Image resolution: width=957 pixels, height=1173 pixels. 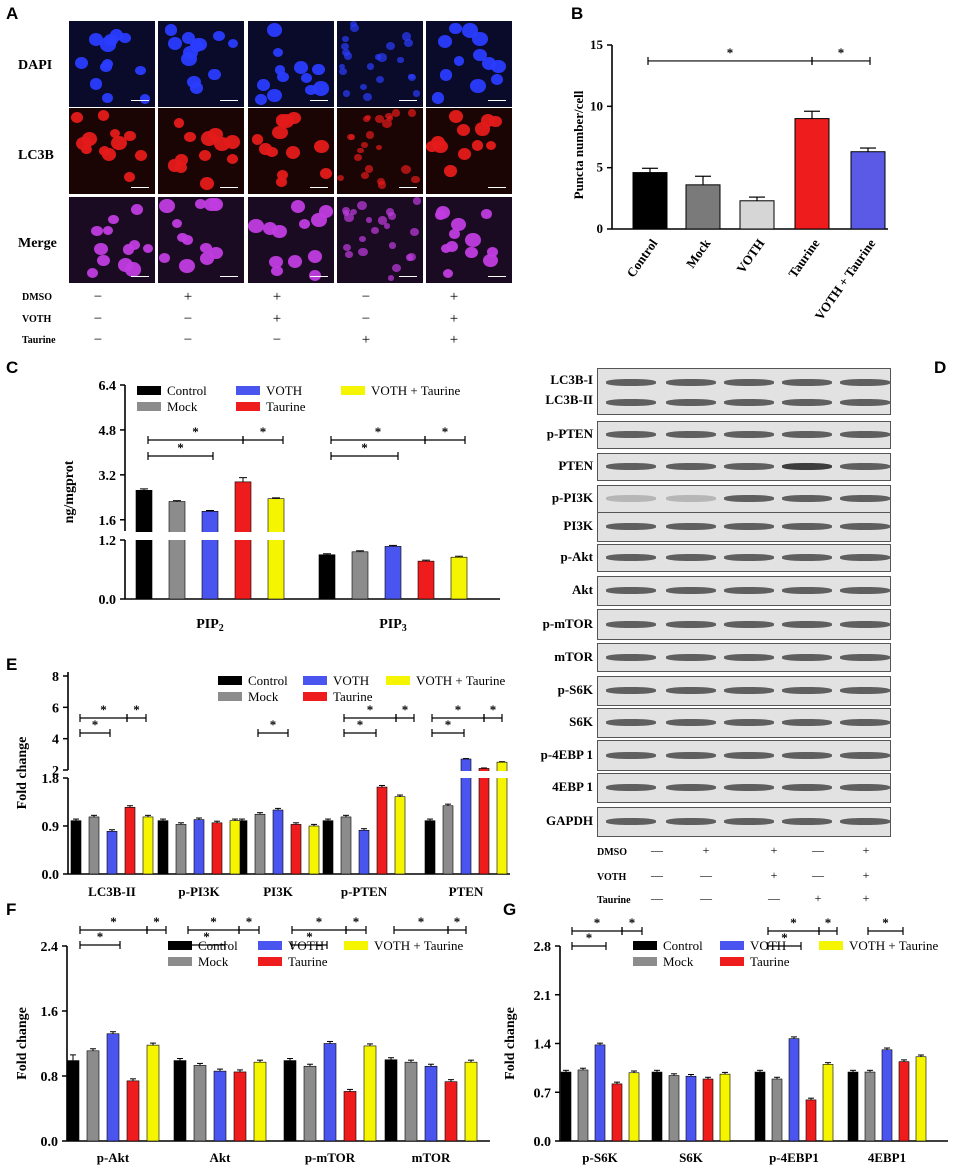 I want to click on panel-letter-d: D, so click(x=940, y=367).